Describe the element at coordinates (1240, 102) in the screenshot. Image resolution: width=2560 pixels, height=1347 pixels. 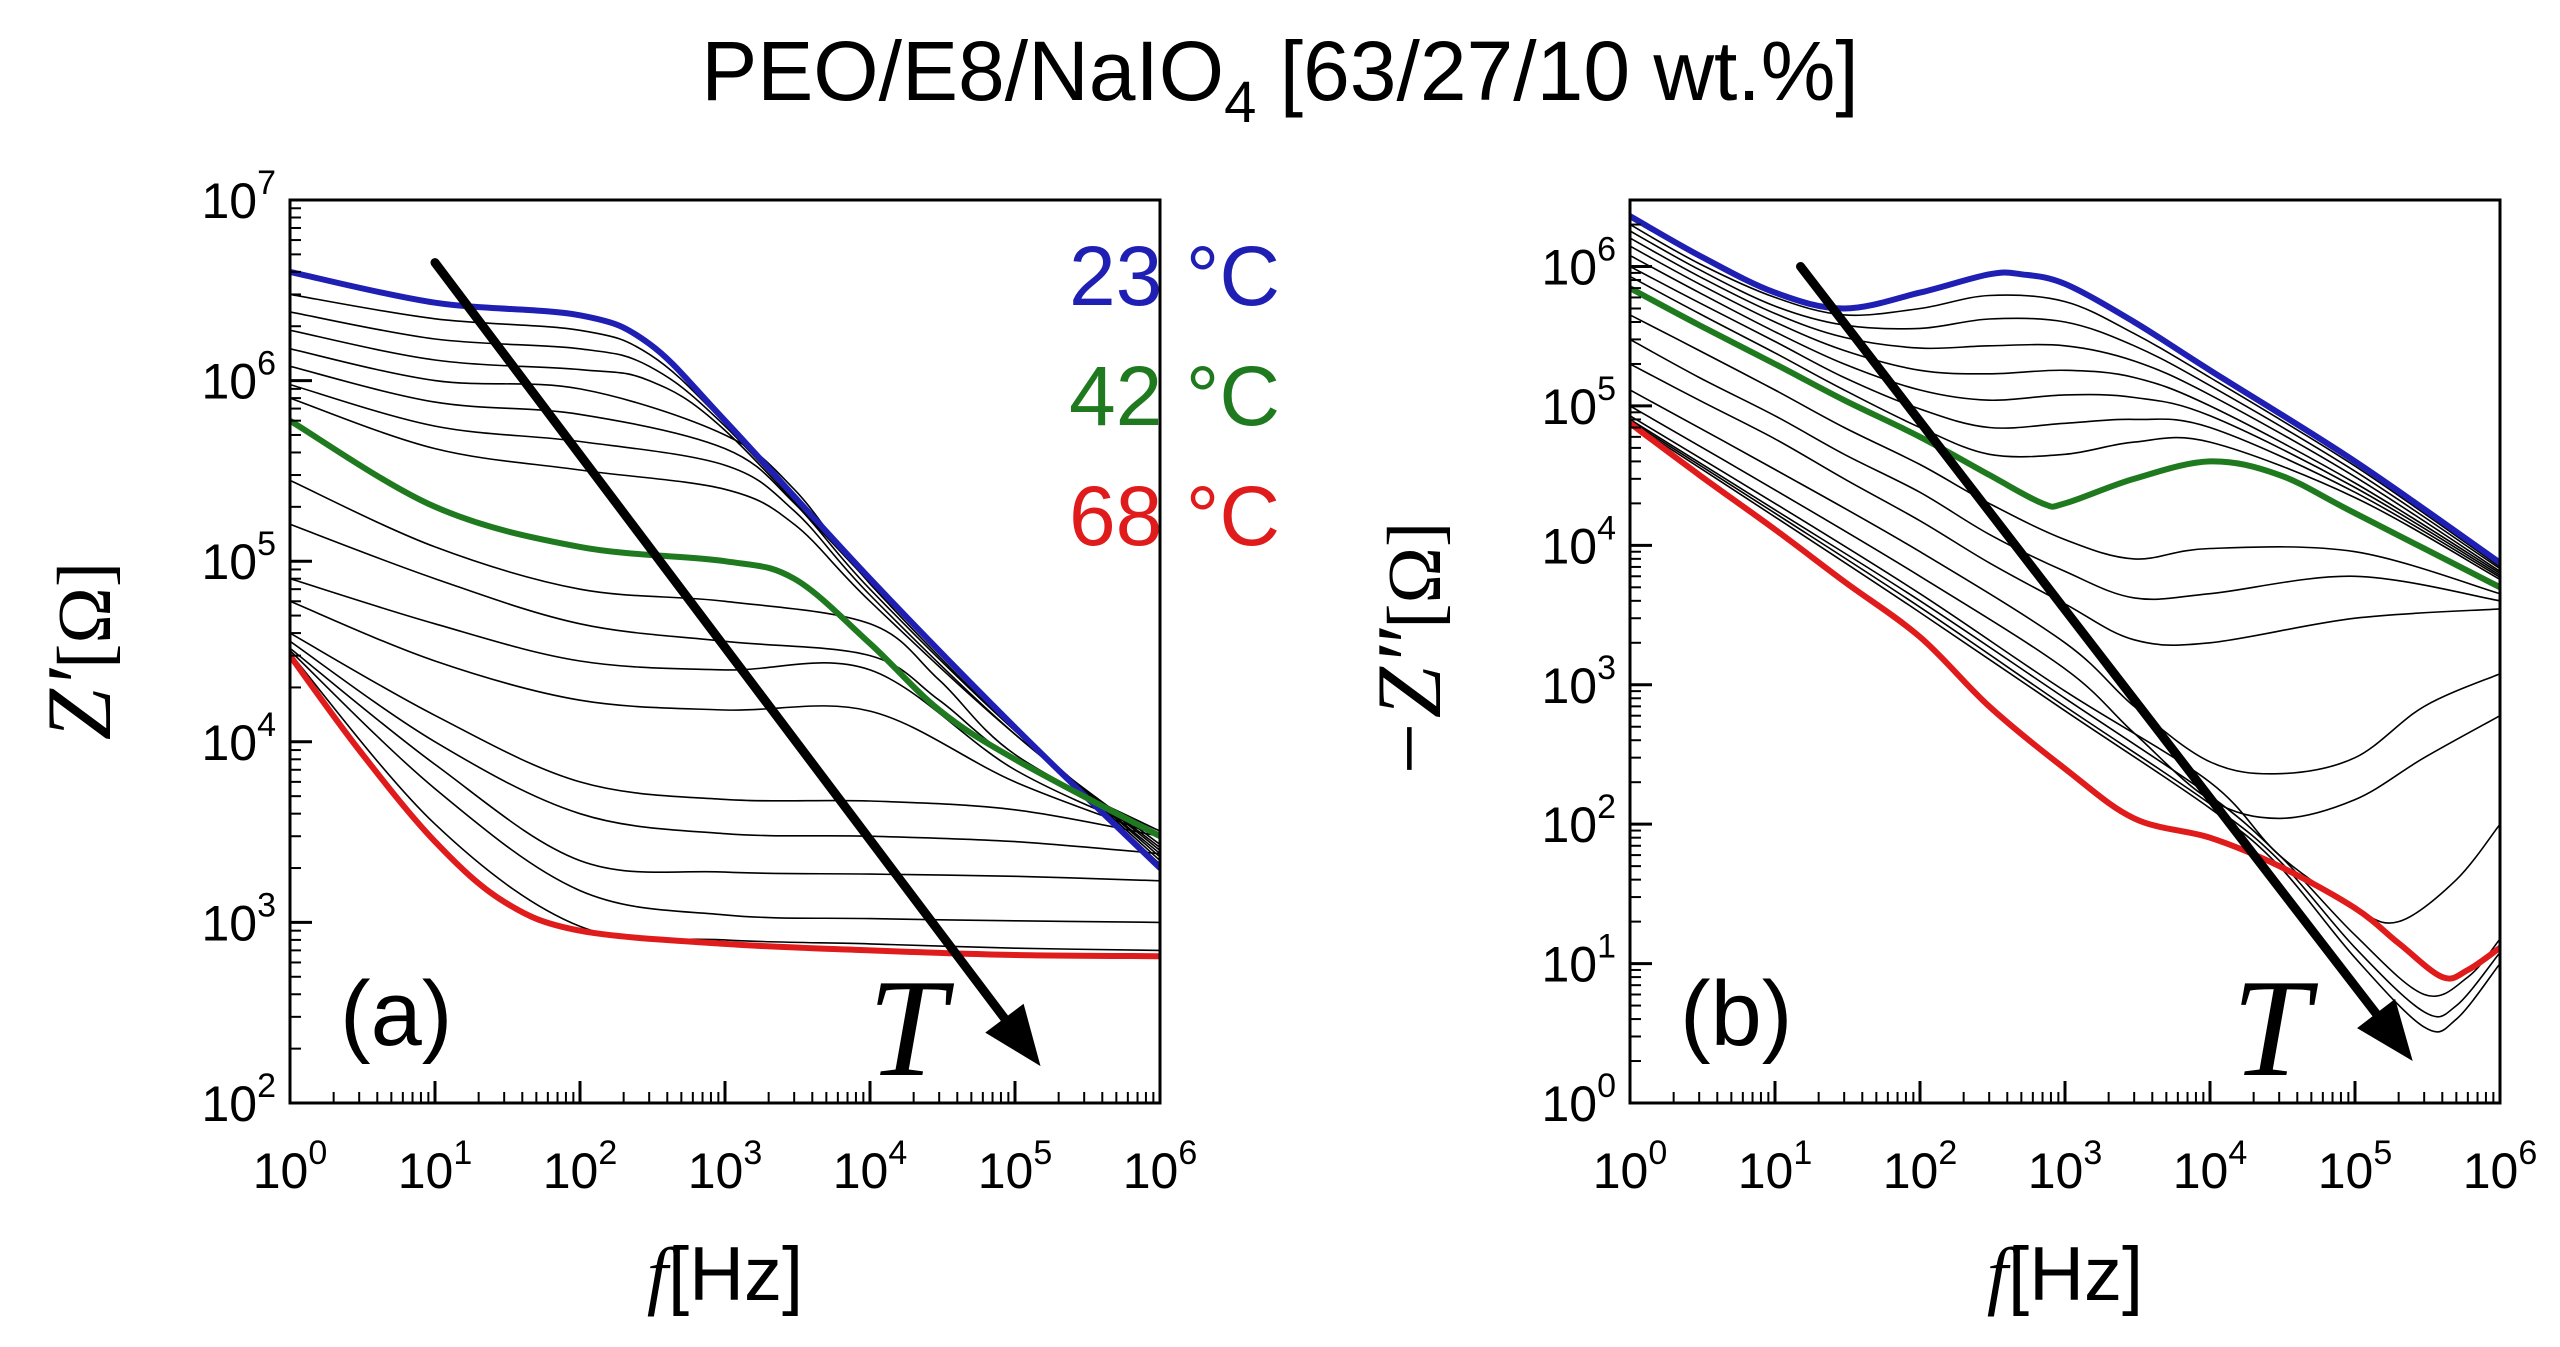
I see `figure-title-subscript: 4` at that location.